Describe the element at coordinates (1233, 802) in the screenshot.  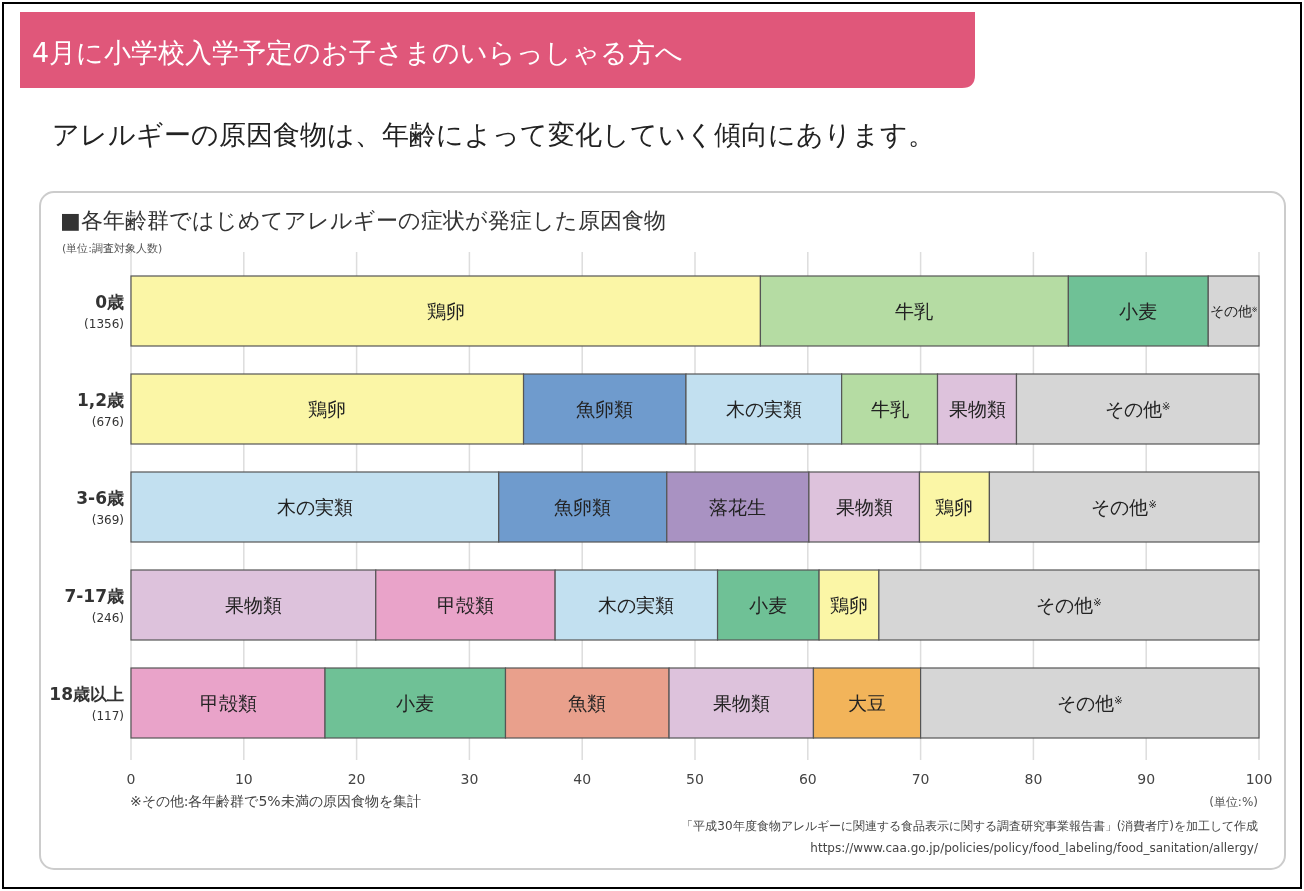
I see `text: (単位:%)` at that location.